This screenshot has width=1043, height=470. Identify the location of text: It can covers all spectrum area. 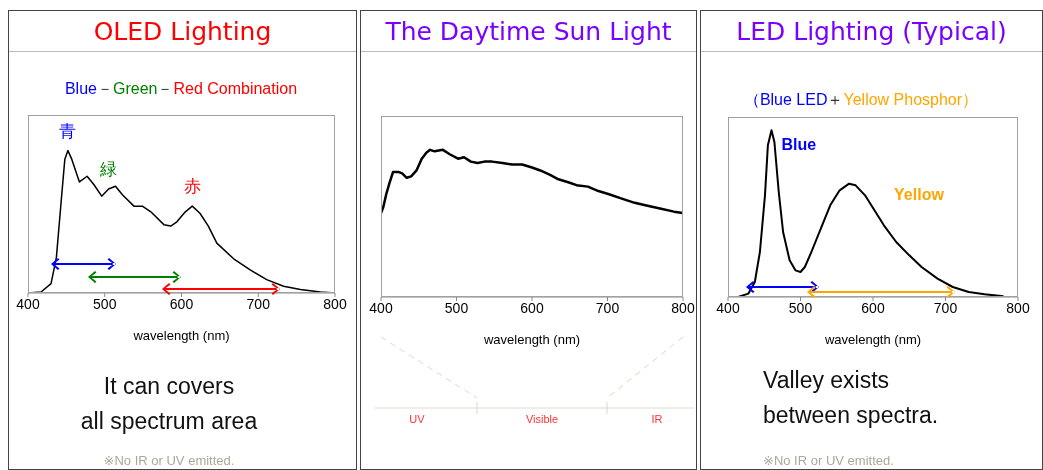
(169, 404).